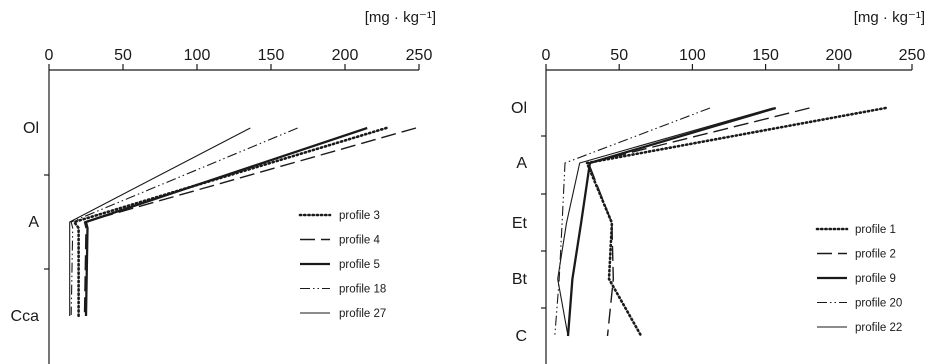  What do you see at coordinates (362, 290) in the screenshot?
I see `legend-label: profile 18` at bounding box center [362, 290].